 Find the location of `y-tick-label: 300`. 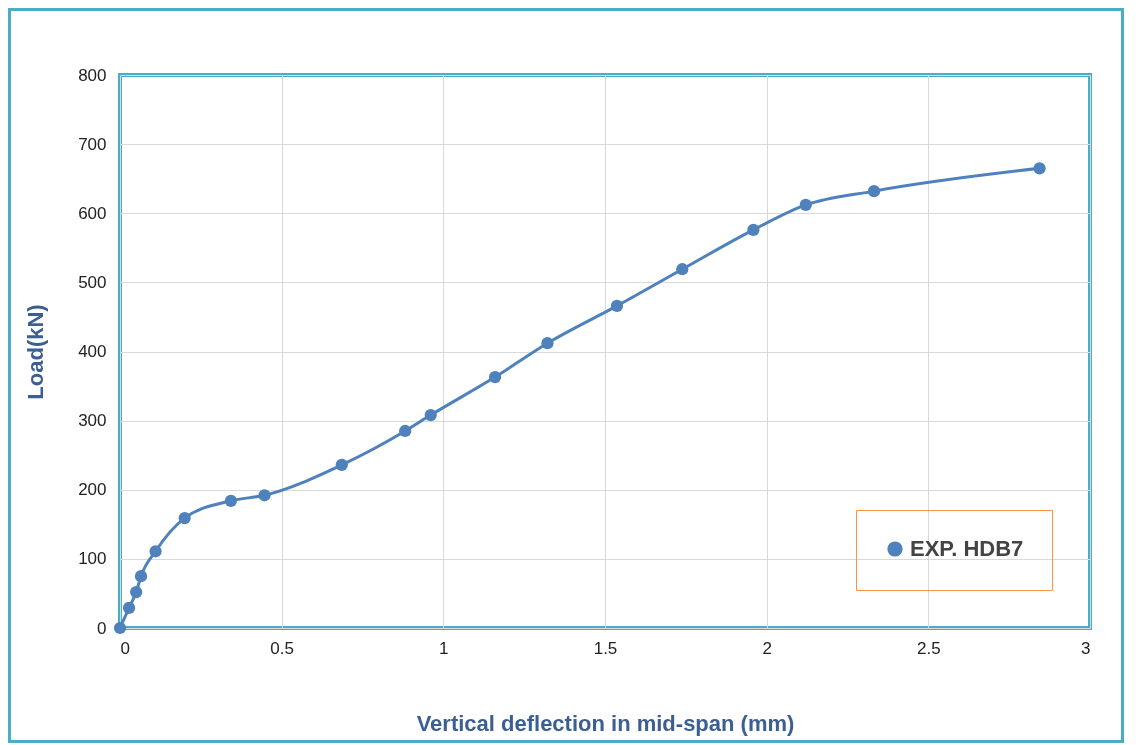

y-tick-label: 300 is located at coordinates (92, 421).